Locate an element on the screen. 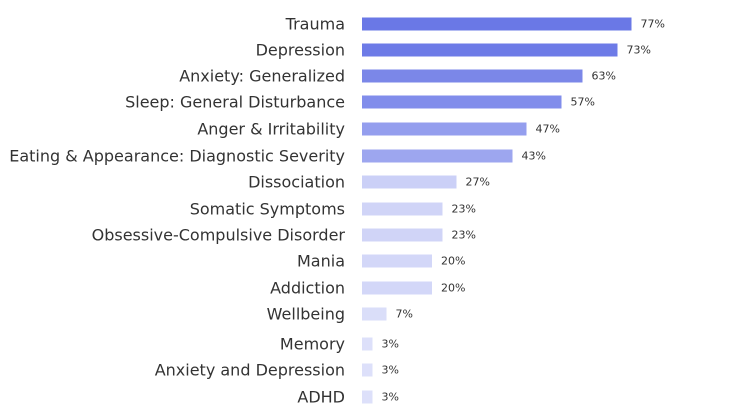 The image size is (750, 417). value-label-6: 27% is located at coordinates (478, 182).